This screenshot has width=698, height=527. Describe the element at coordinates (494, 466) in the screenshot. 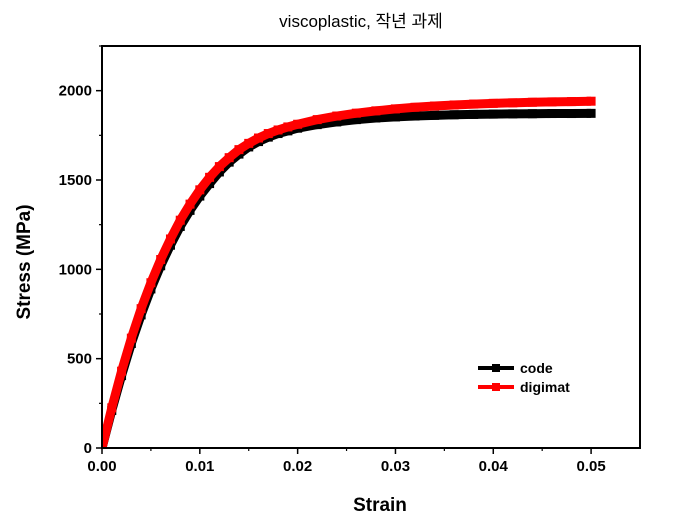

I see `x-tick-label: 0.04` at that location.